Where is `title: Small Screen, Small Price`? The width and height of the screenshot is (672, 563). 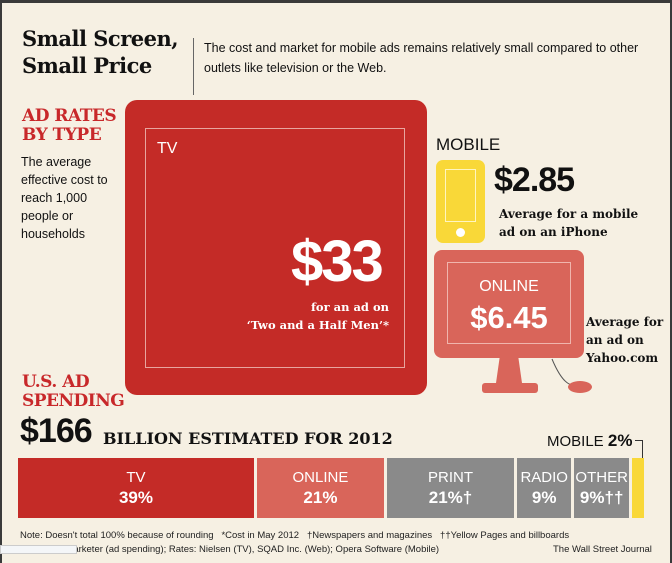
title: Small Screen, Small Price is located at coordinates (100, 52).